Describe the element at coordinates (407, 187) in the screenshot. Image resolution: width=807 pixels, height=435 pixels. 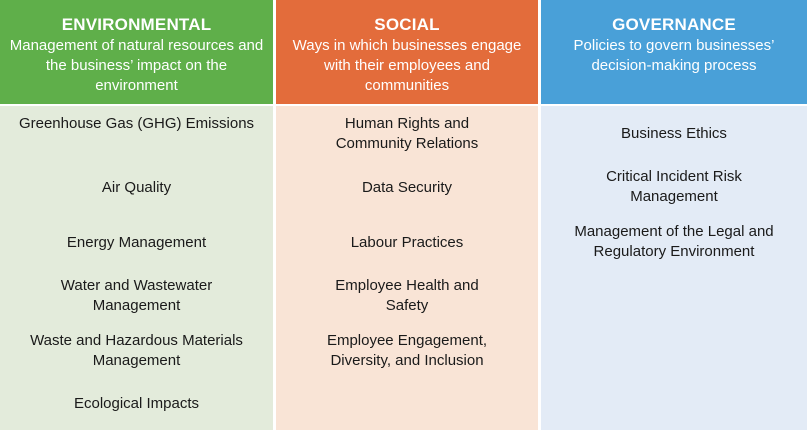
I see `social-item-data-security: Data Security` at that location.